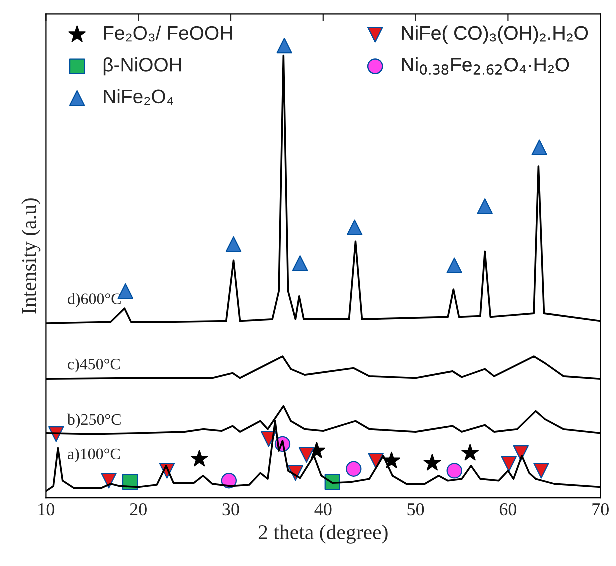 The image size is (616, 566). I want to click on legend-label: Fe₂O₃/ FeOOH, so click(168, 34).